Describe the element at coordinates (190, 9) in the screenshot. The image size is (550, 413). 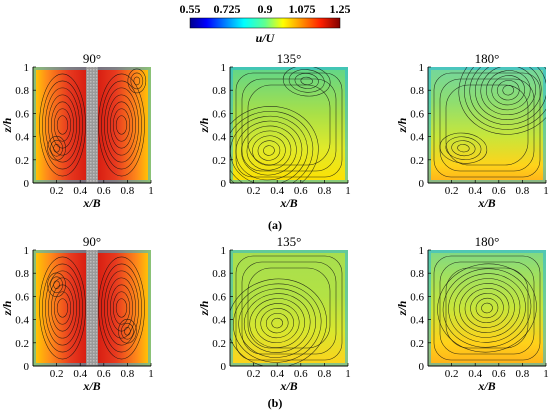
I see `colorbar-tick-label: 0.55` at that location.